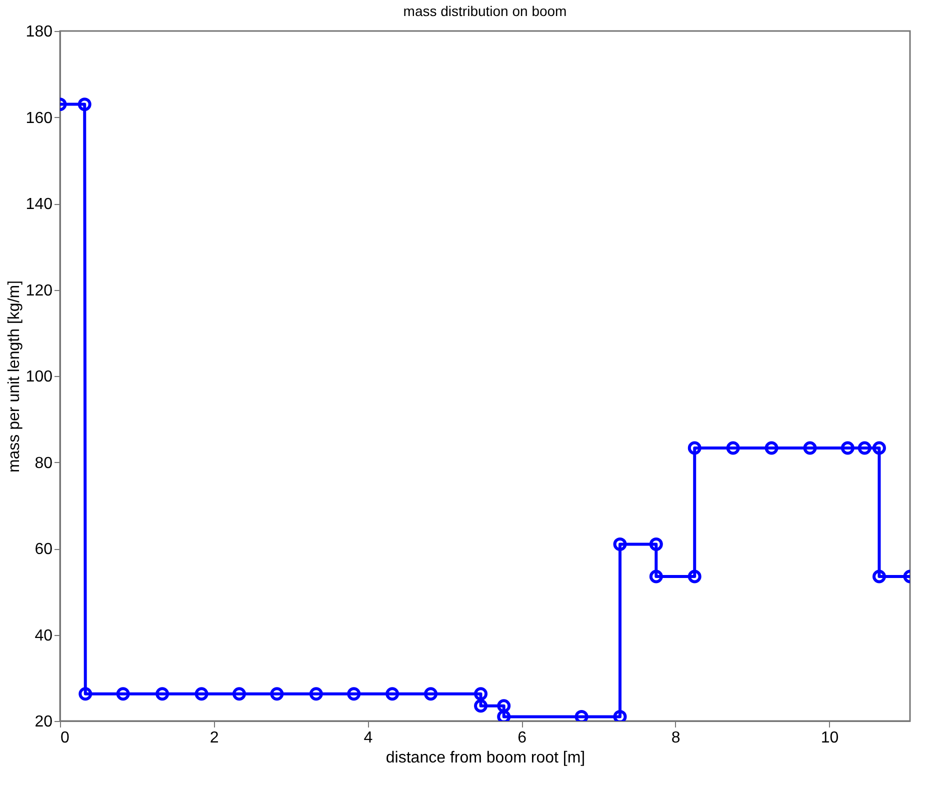 The image size is (952, 796). I want to click on y-tick-label: 140, so click(39, 204).